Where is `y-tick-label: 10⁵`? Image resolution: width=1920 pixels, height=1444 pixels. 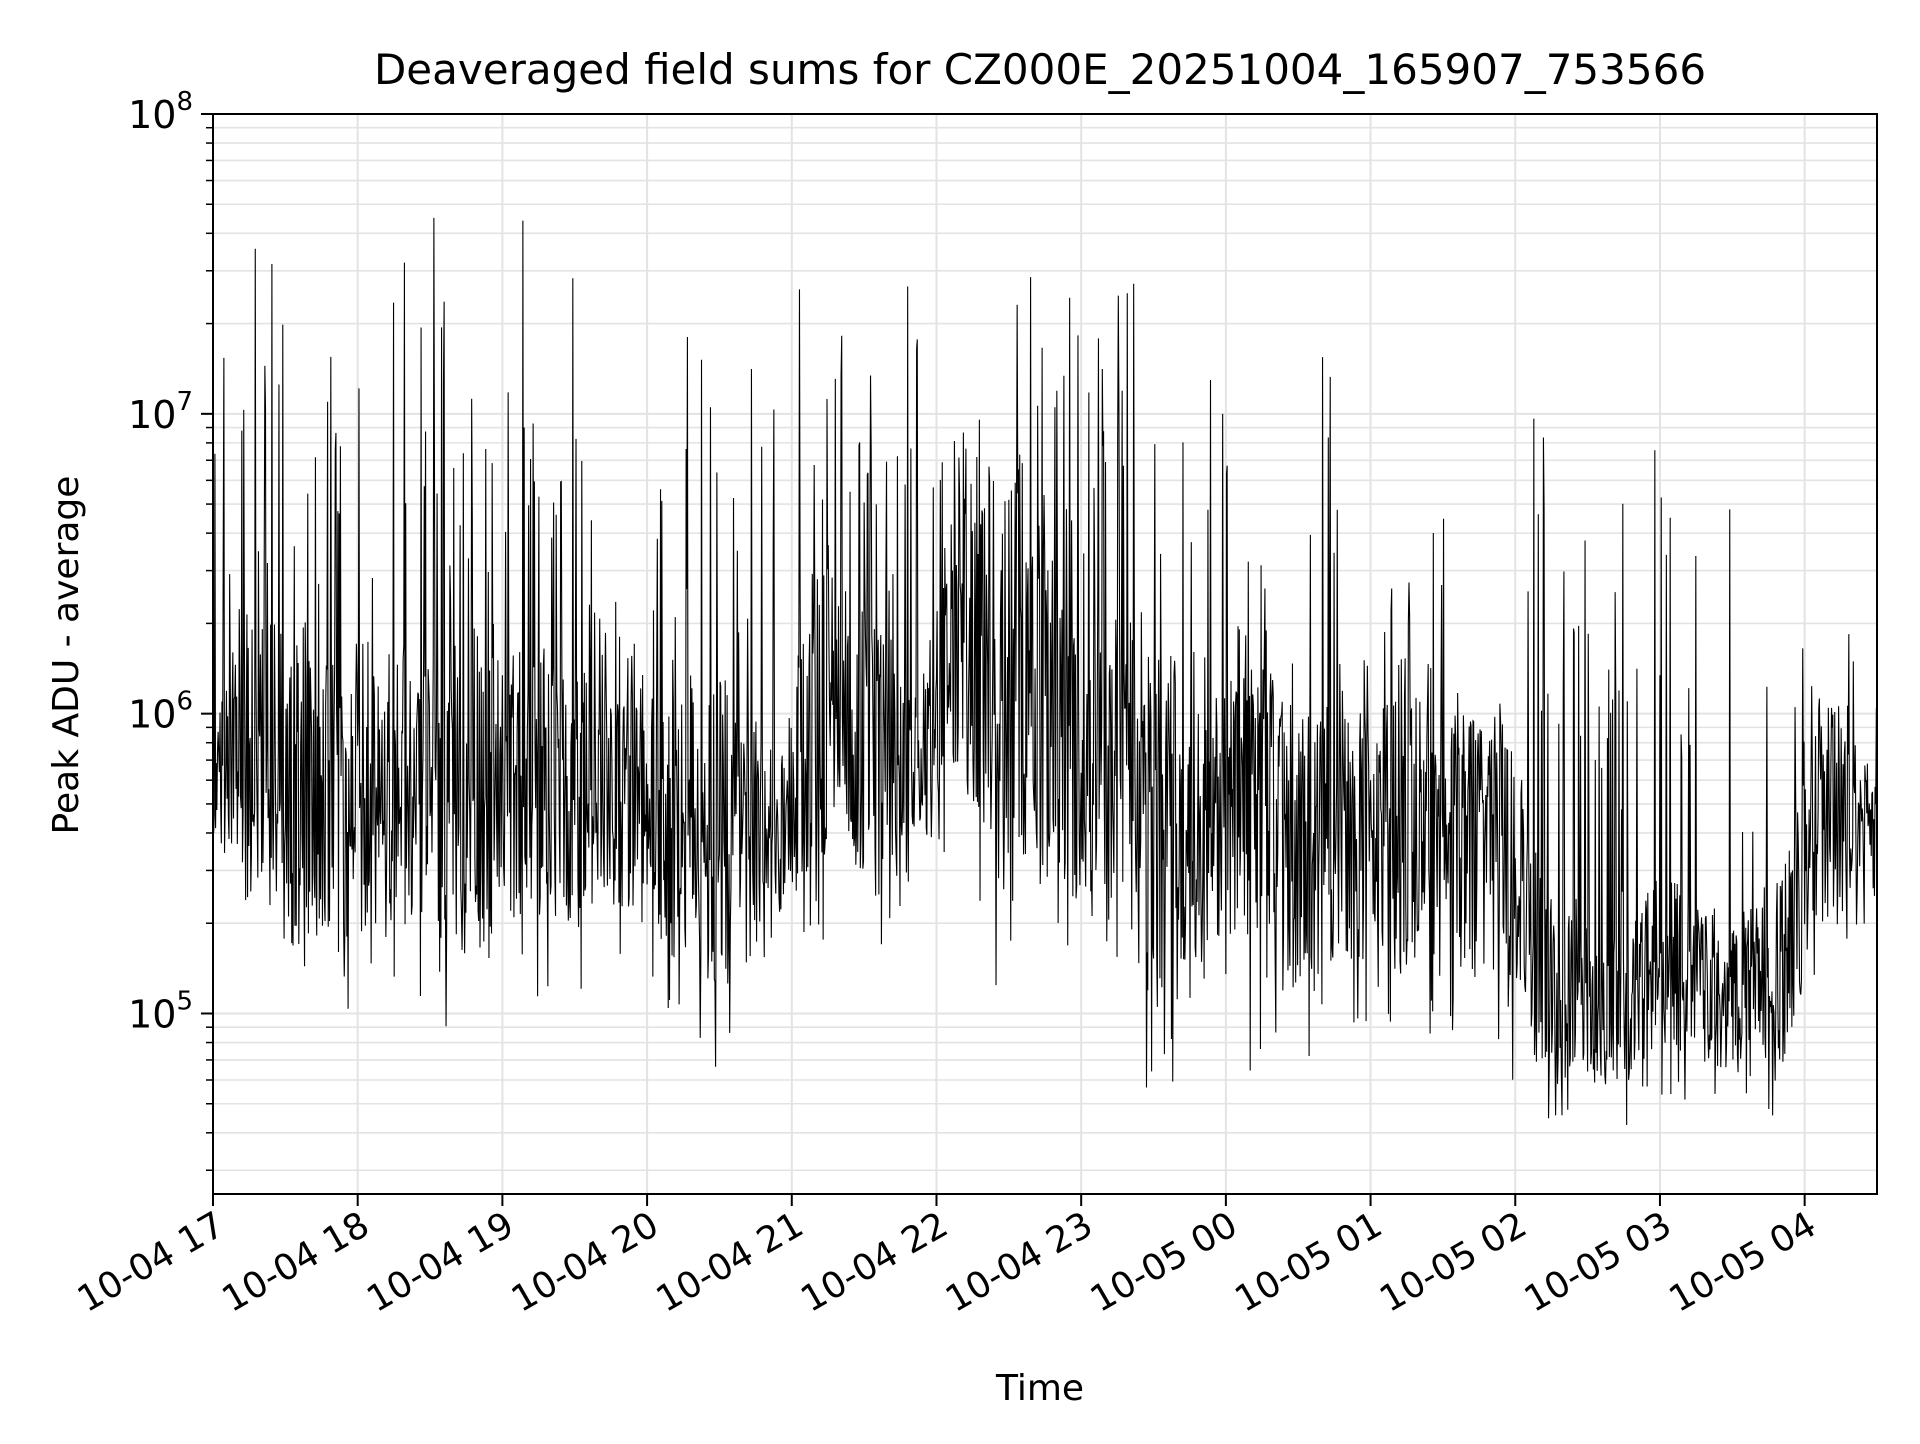
y-tick-label: 10⁵ is located at coordinates (160, 1011).